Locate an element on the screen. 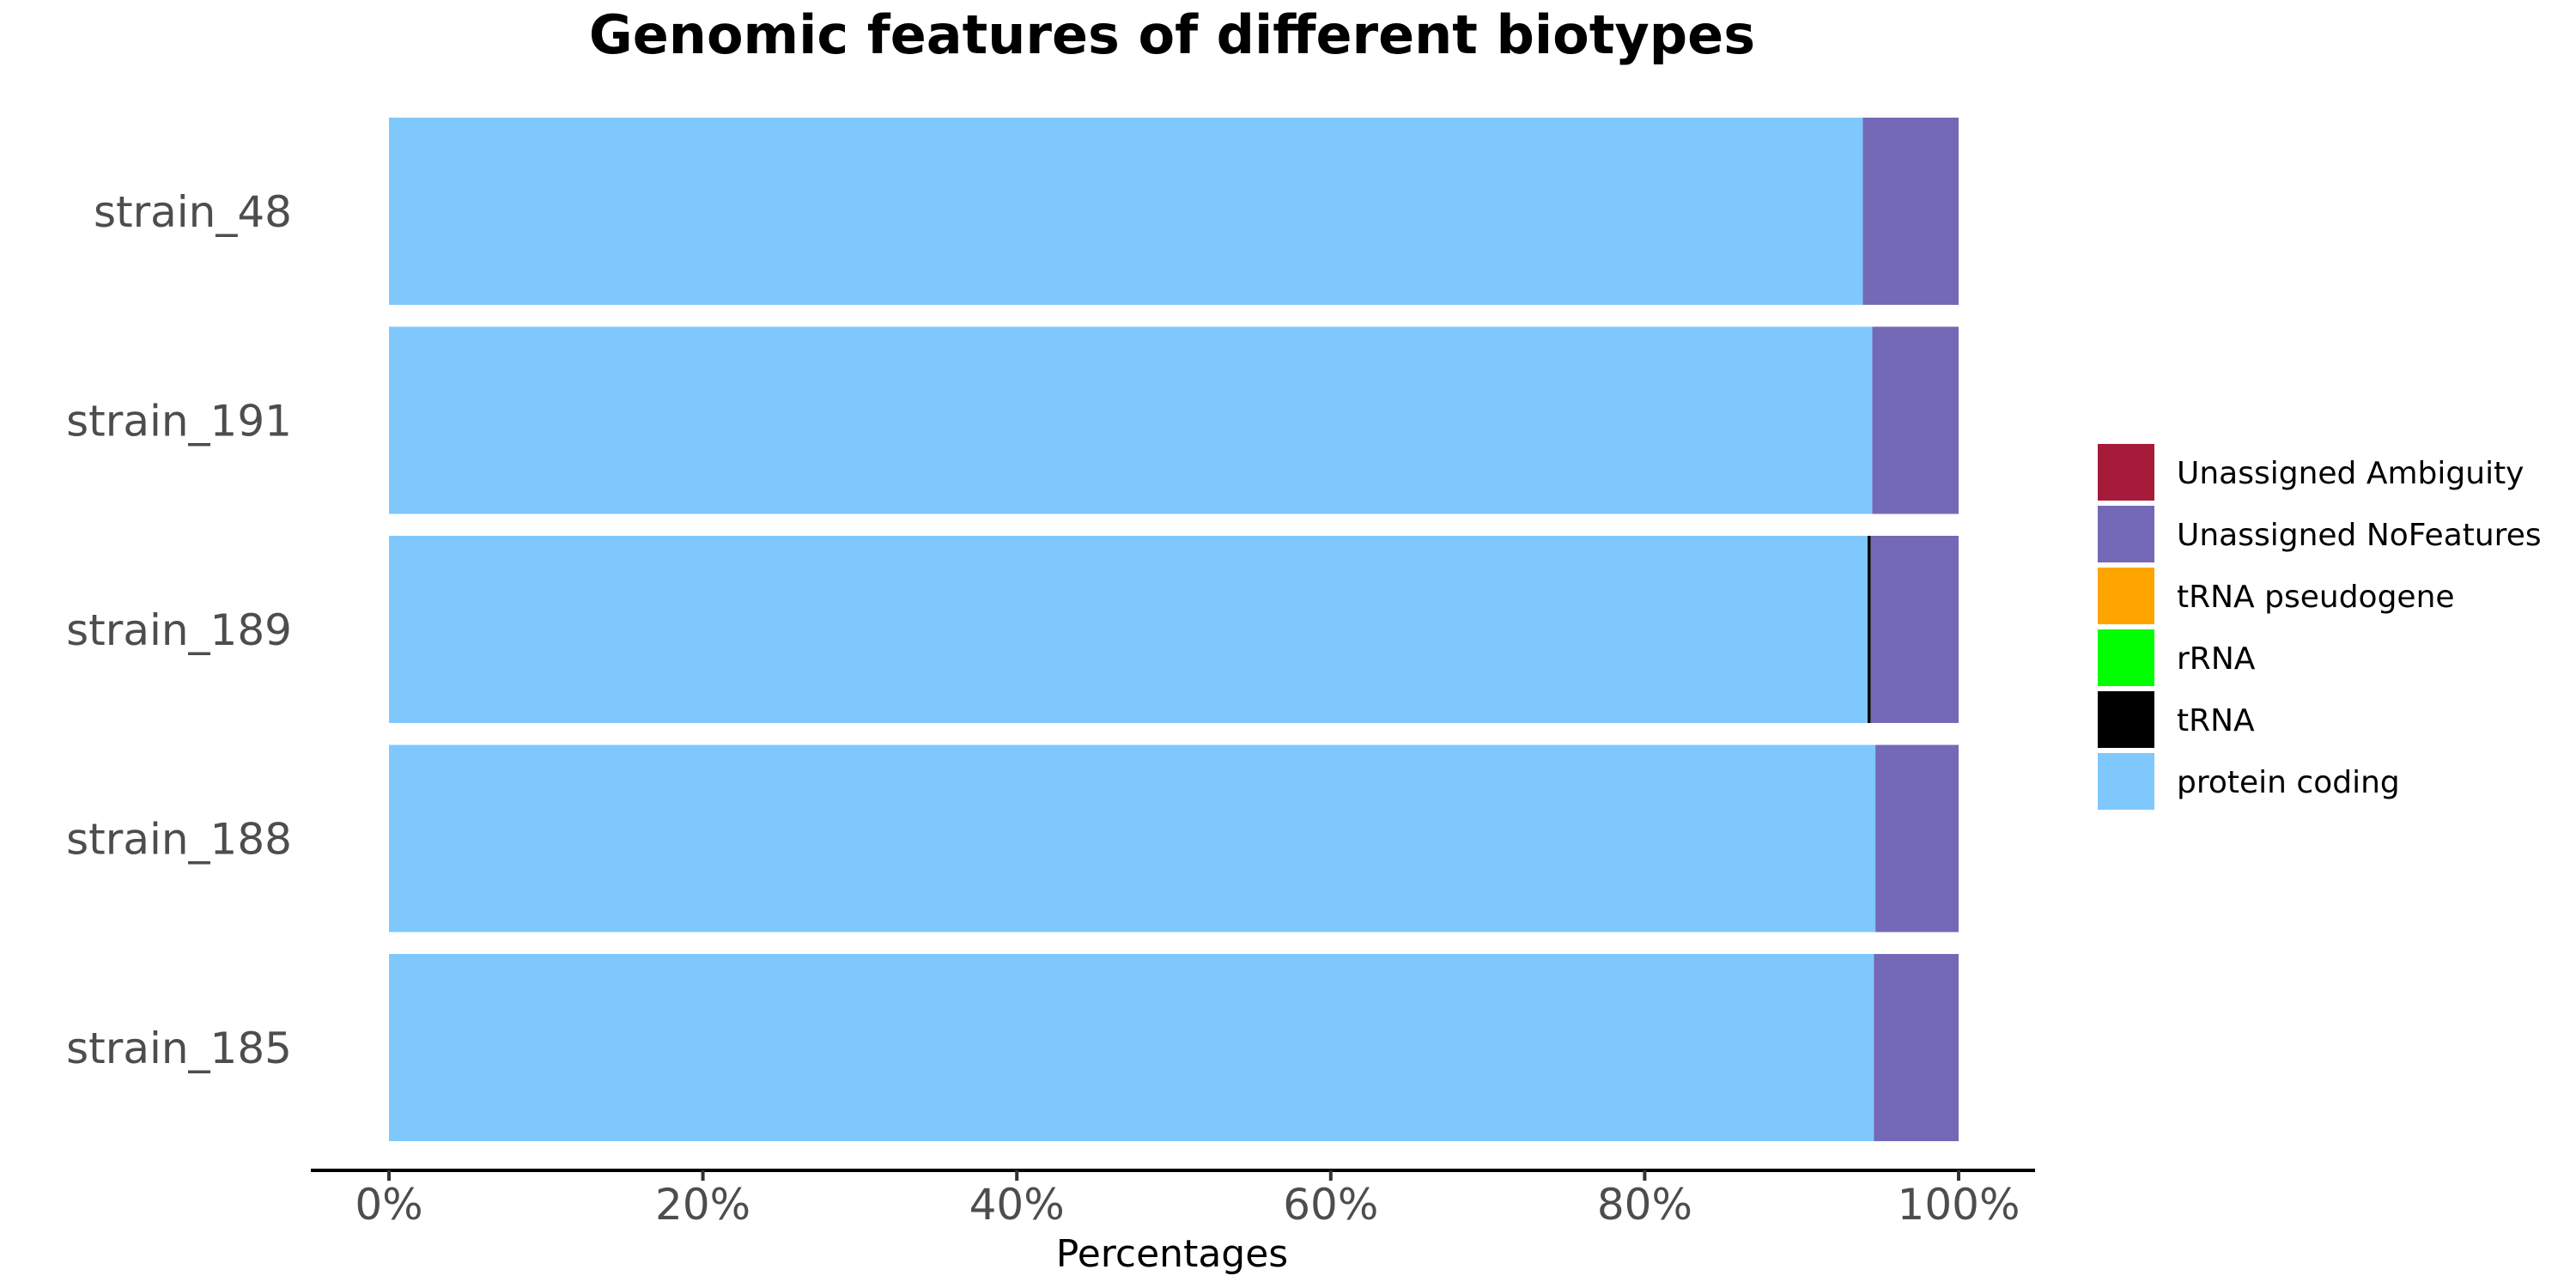 Image resolution: width=2576 pixels, height=1288 pixels. legend-label-trna: tRNA is located at coordinates (2216, 720).